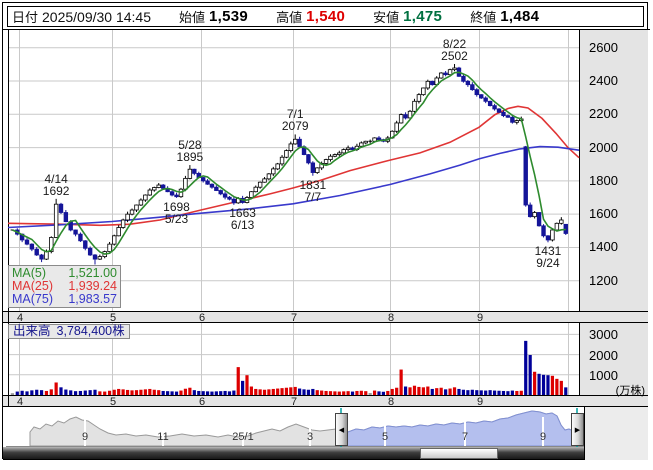  Describe the element at coordinates (192, 17) in the screenshot. I see `open-label: 始値` at that location.